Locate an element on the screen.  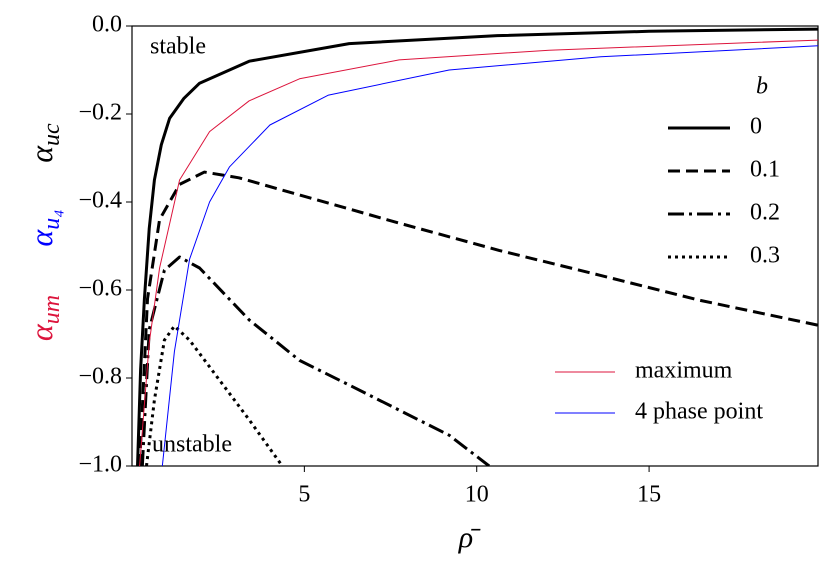
legend-label: maximum is located at coordinates (684, 371).